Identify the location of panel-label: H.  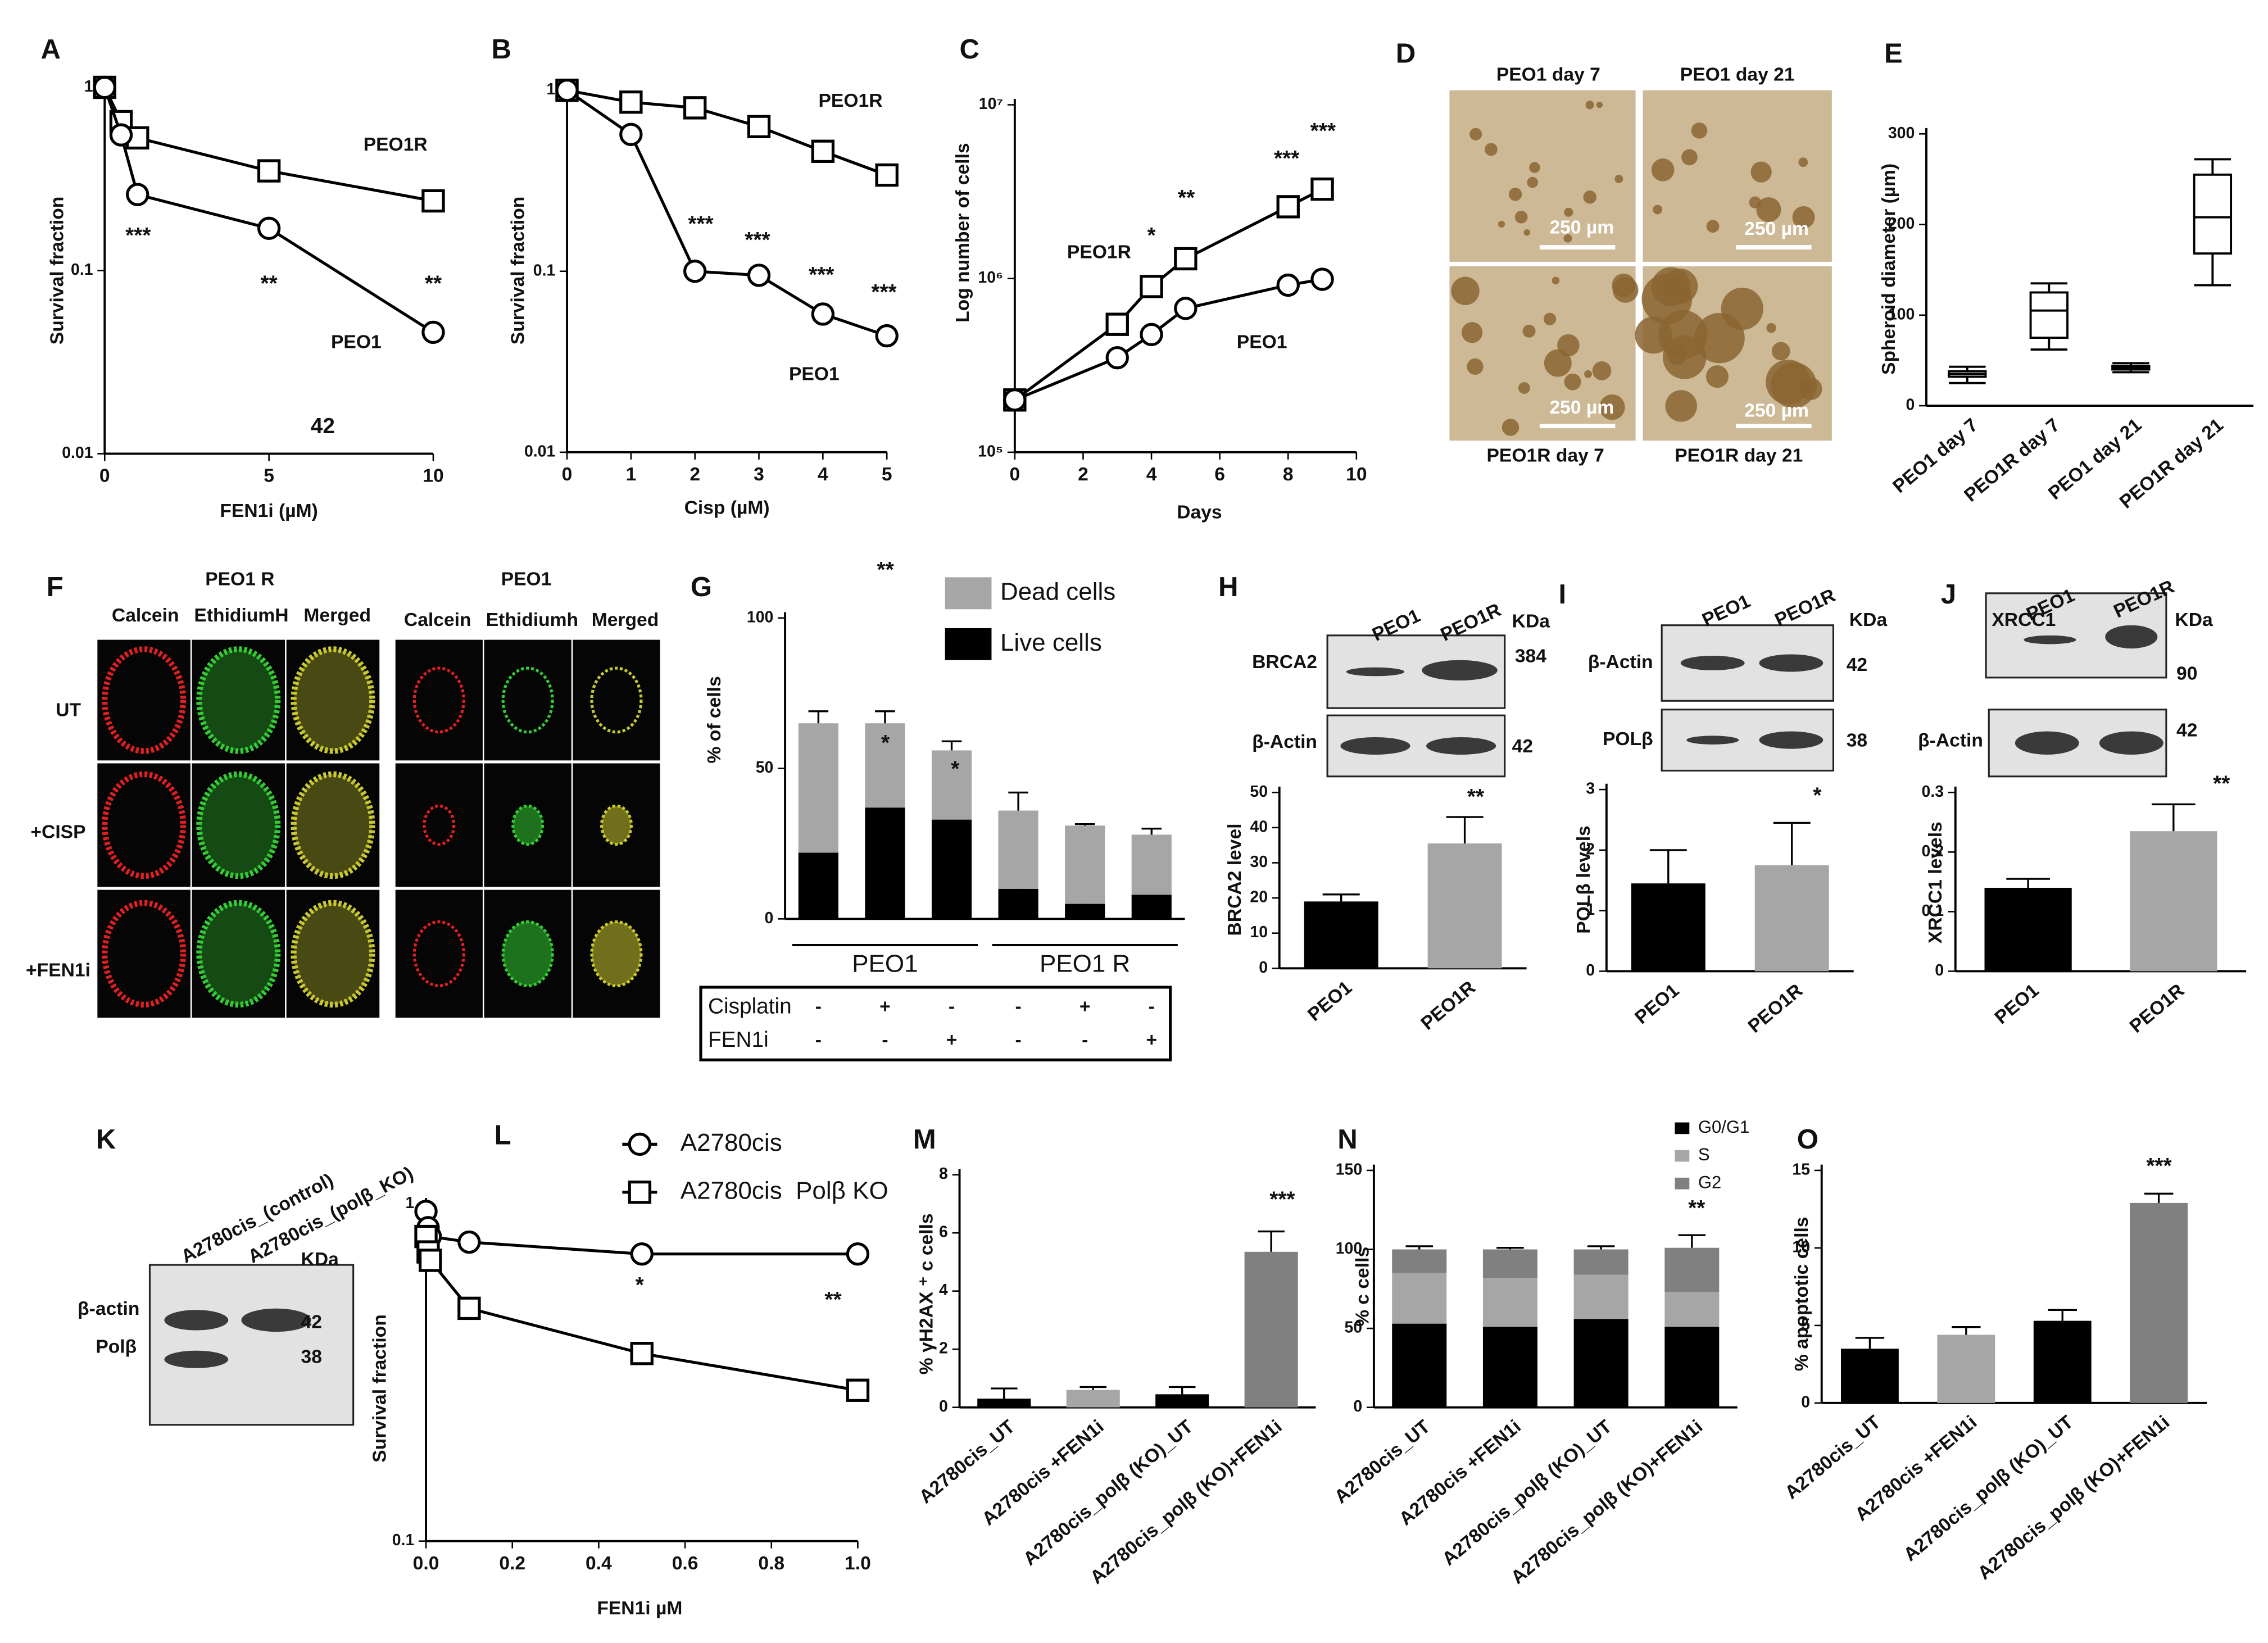
(1229, 587).